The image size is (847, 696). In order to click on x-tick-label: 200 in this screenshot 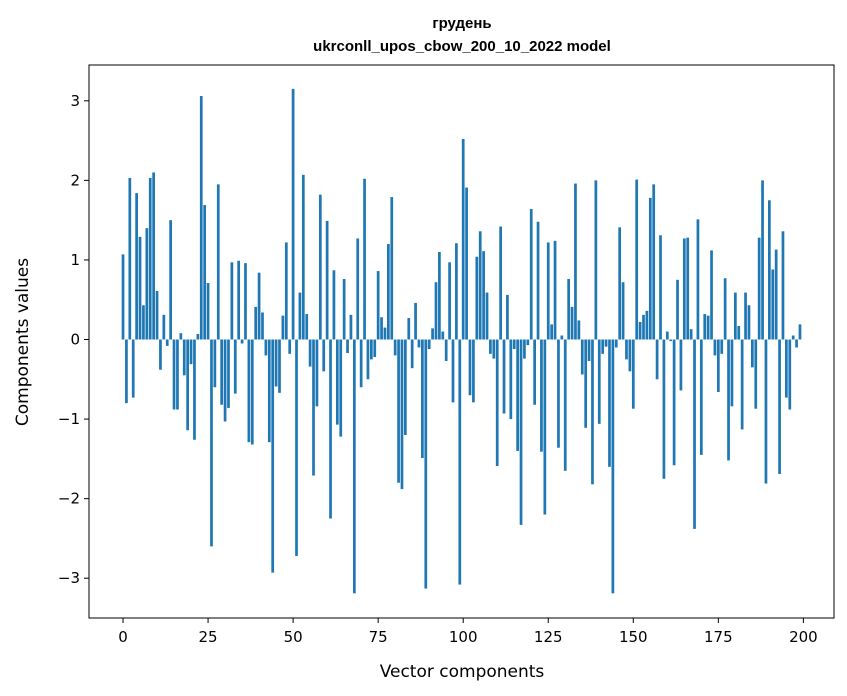, I will do `click(803, 637)`.